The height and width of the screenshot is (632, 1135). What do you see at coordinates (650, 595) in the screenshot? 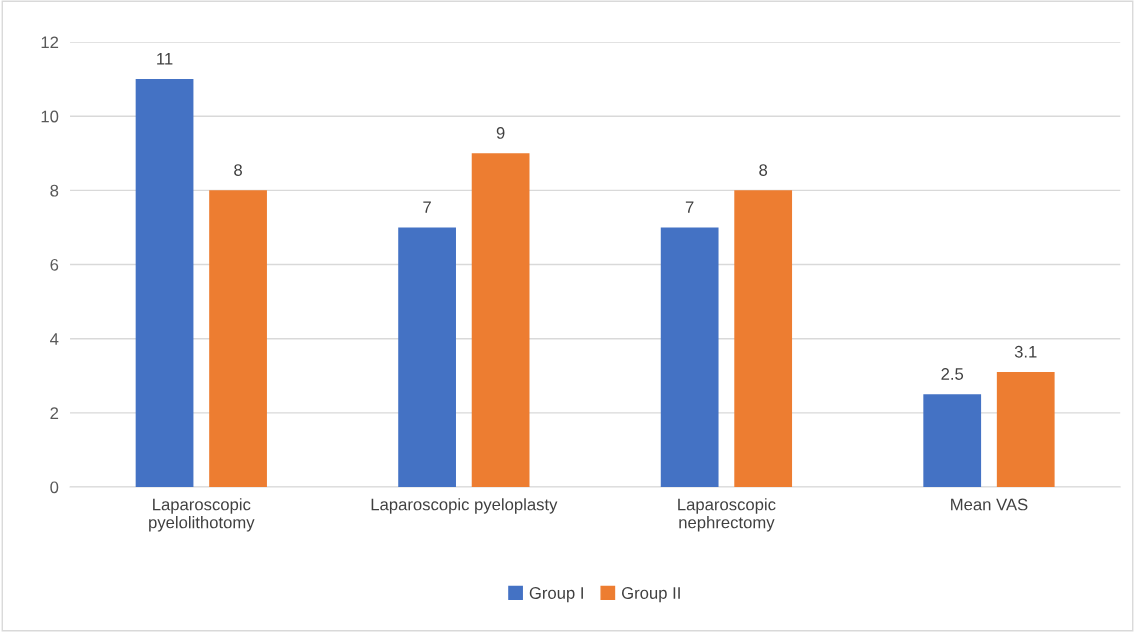
I see `legend-label: Group II` at bounding box center [650, 595].